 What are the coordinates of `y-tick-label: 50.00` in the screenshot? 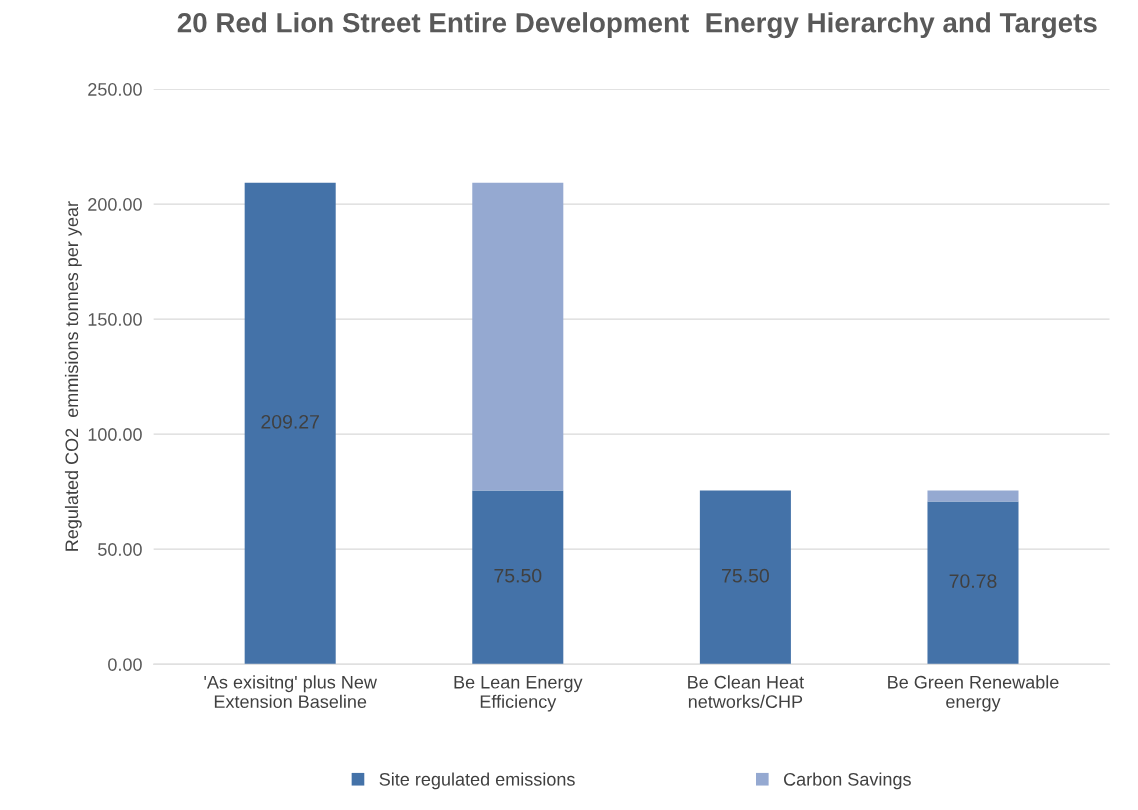 It's located at (120, 549).